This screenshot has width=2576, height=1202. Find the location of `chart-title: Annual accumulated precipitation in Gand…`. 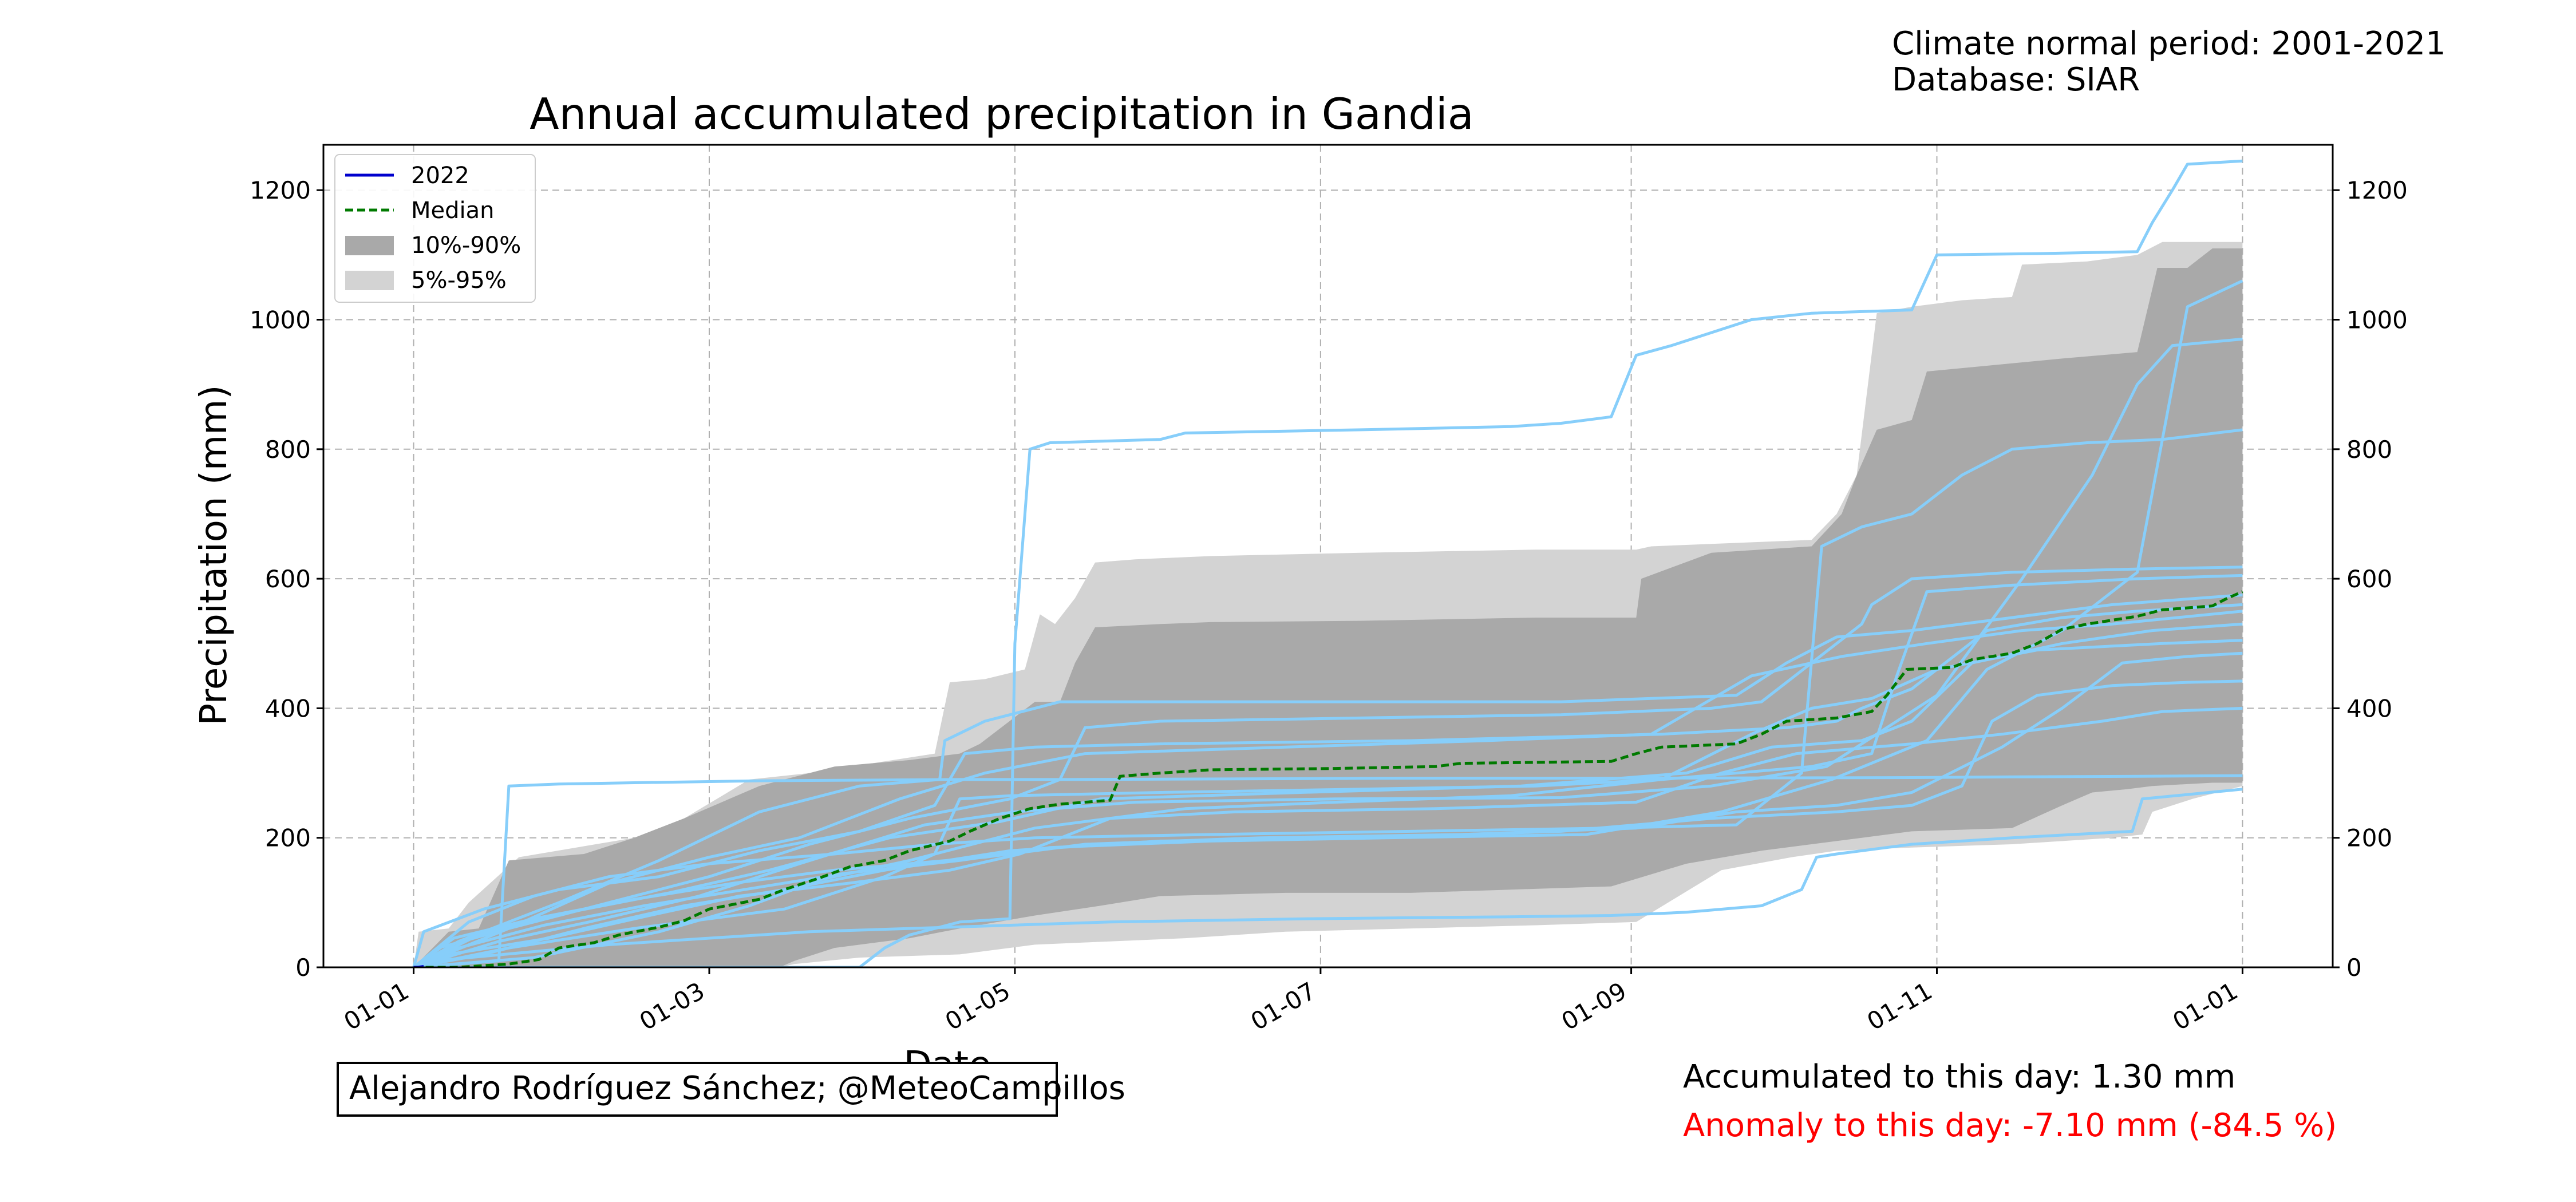

chart-title: Annual accumulated precipitation in Gand… is located at coordinates (1001, 114).